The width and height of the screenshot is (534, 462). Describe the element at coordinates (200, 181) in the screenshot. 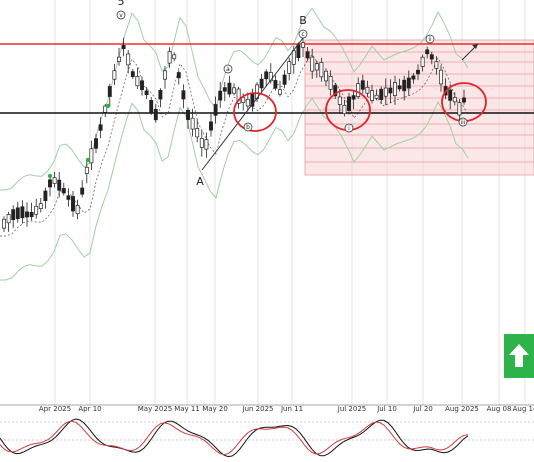

I see `wave-label: A` at that location.